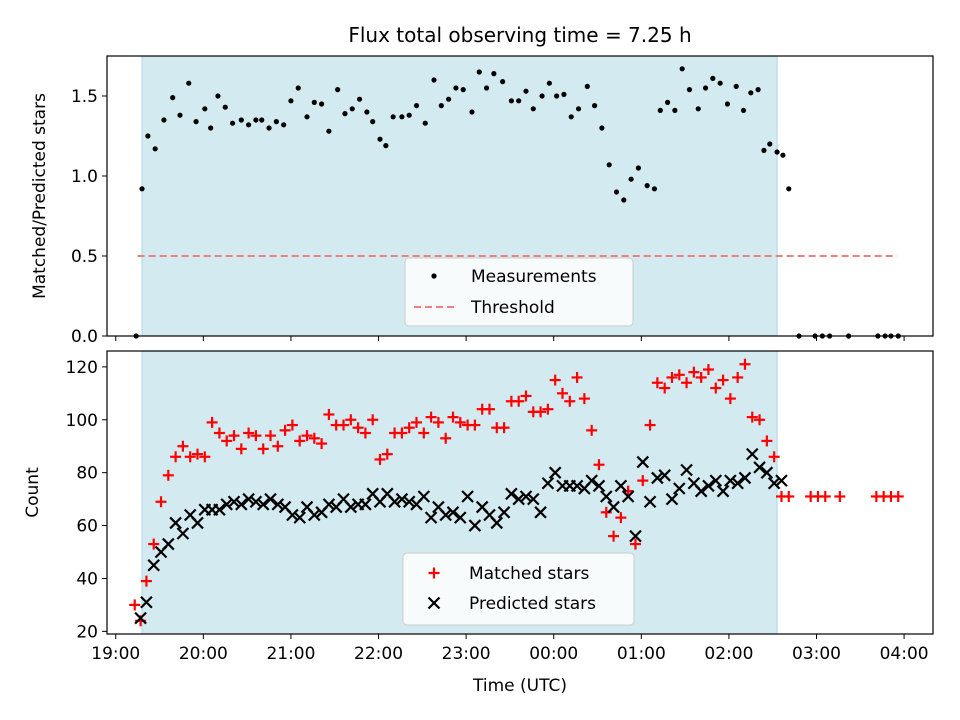 This screenshot has width=960, height=720. What do you see at coordinates (87, 474) in the screenshot?
I see `y-tick-label: 80` at bounding box center [87, 474].